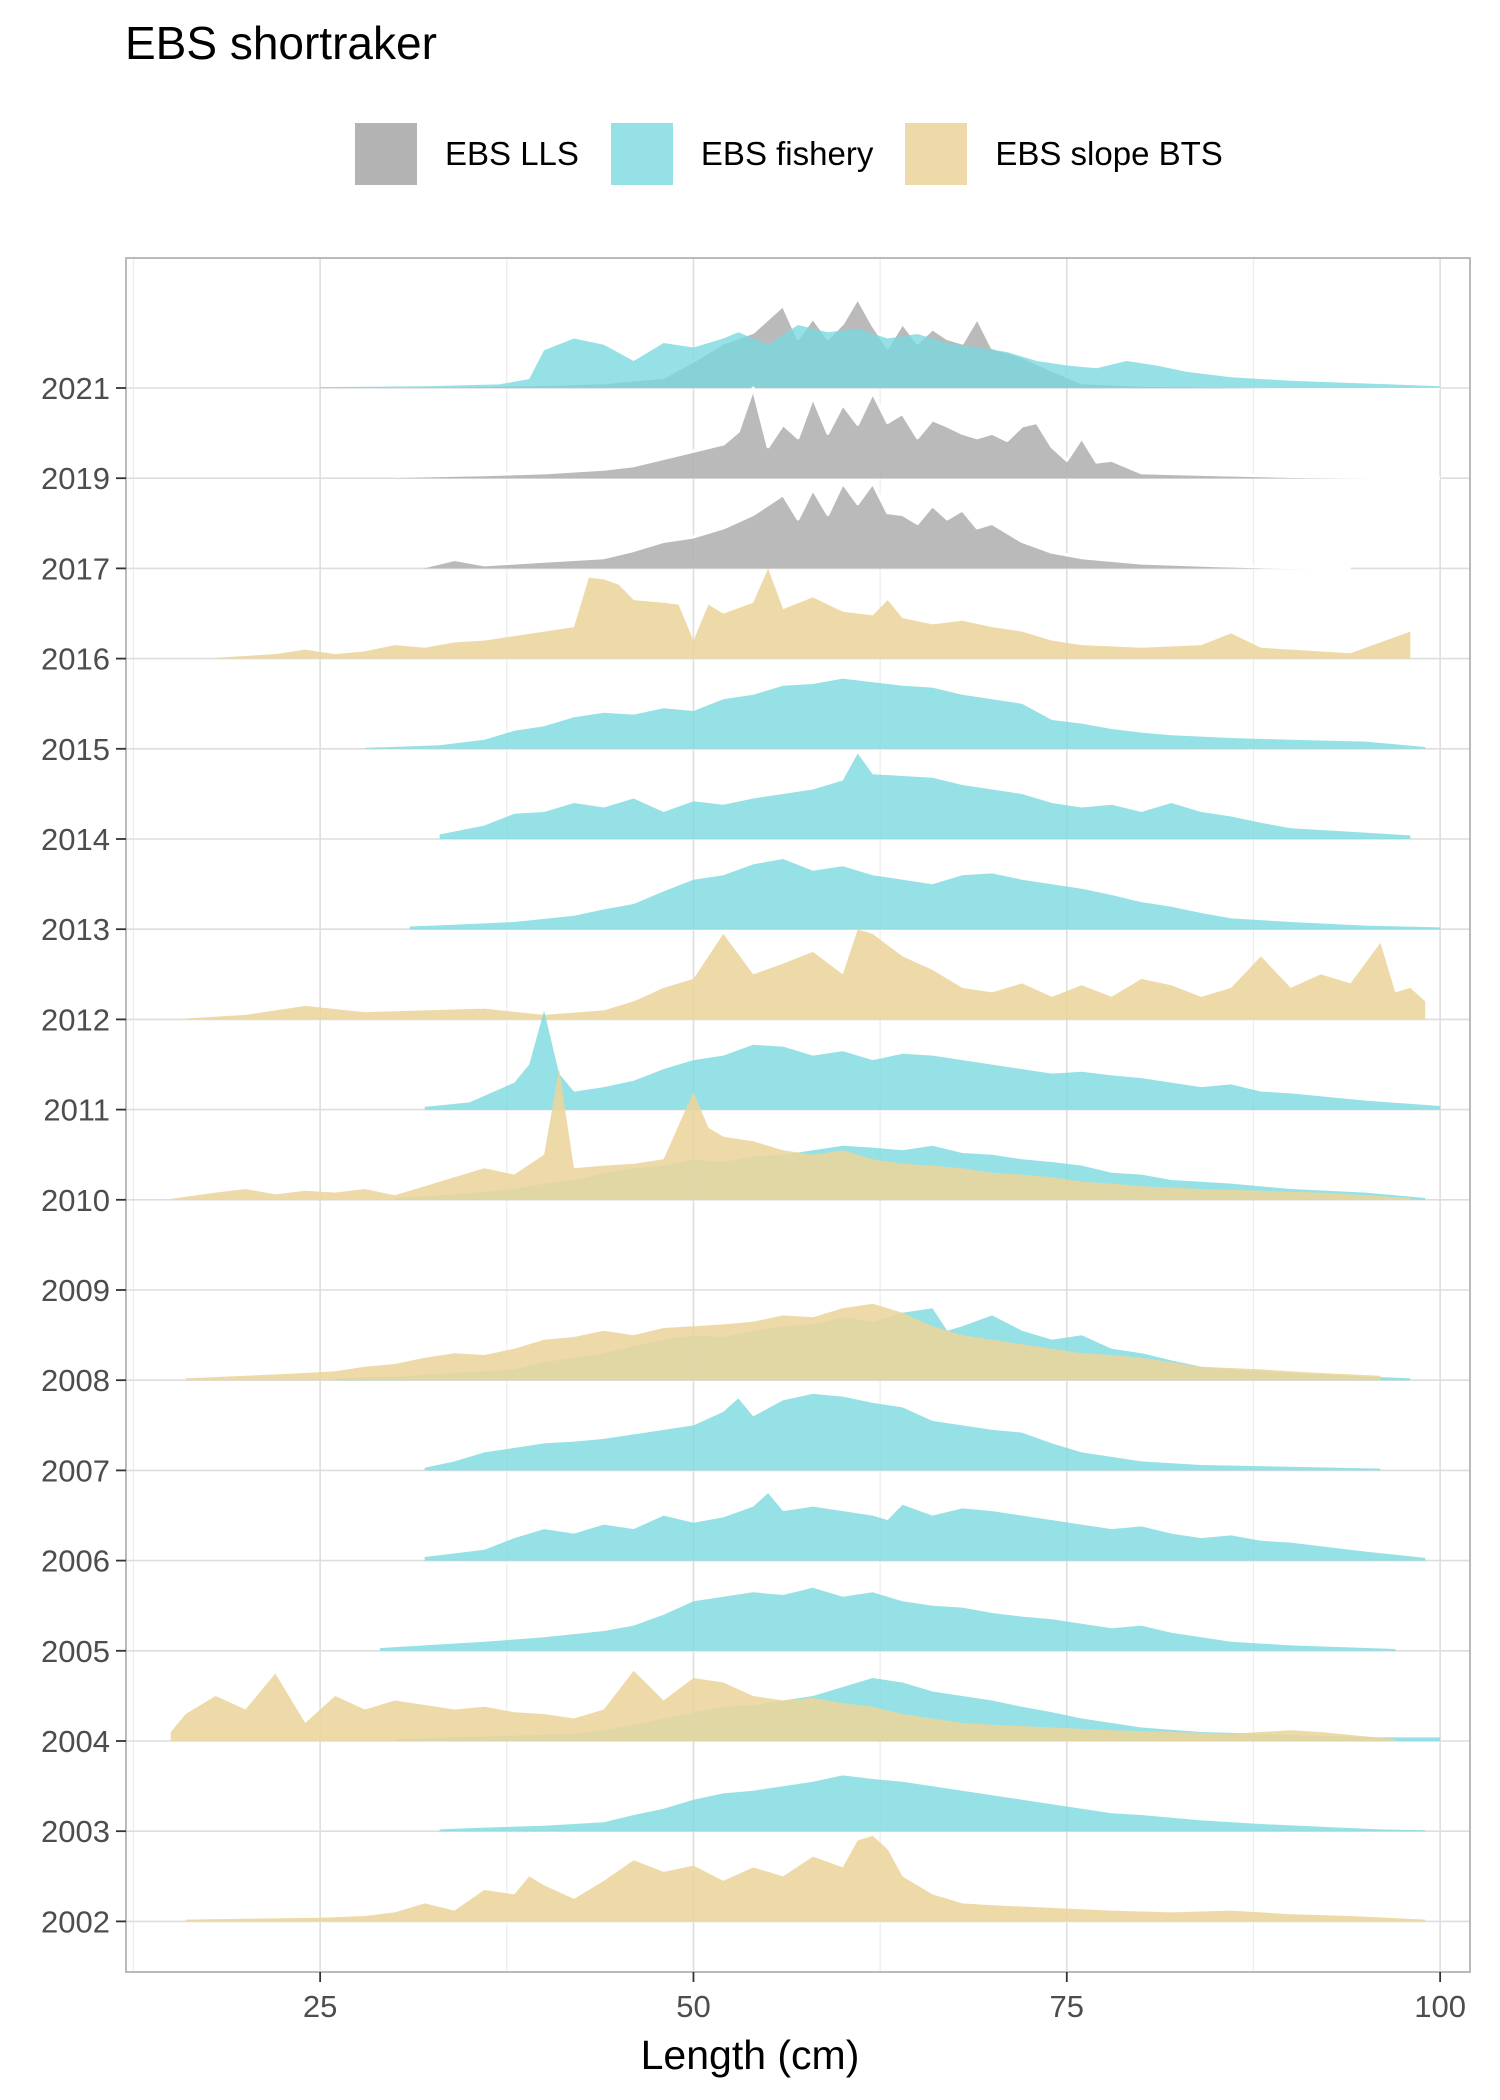  What do you see at coordinates (925, 894) in the screenshot?
I see `ridge-ebs-fishery-2013` at bounding box center [925, 894].